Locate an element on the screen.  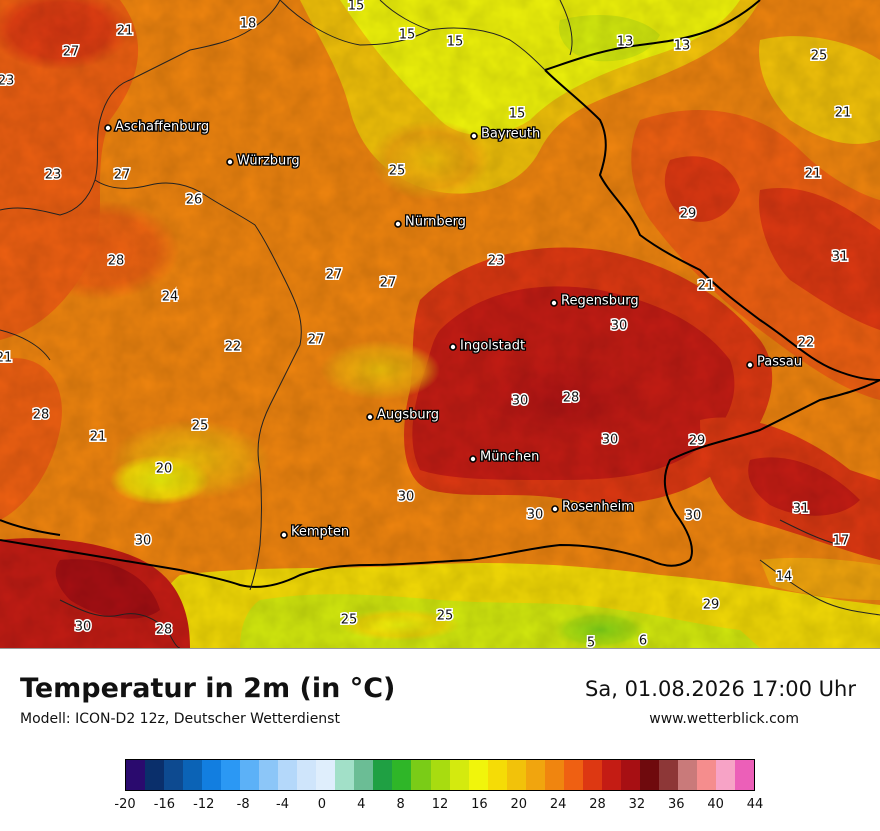
color-scale is located at coordinates (440, 775).